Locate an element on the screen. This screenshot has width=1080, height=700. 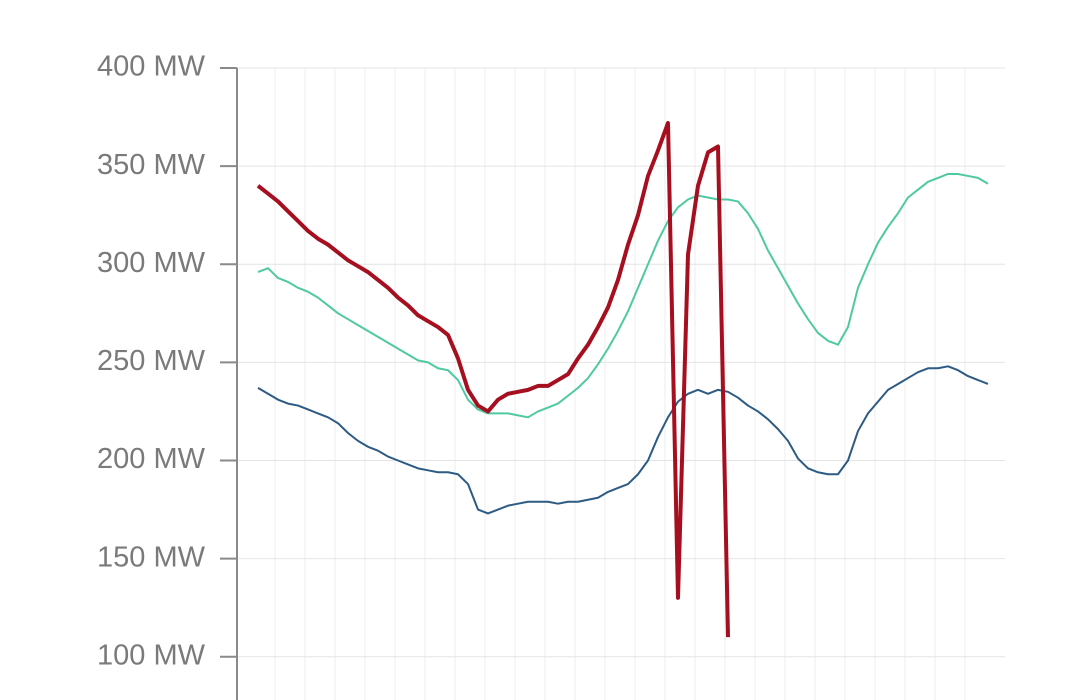
y-tick-label: 150 MW is located at coordinates (151, 557).